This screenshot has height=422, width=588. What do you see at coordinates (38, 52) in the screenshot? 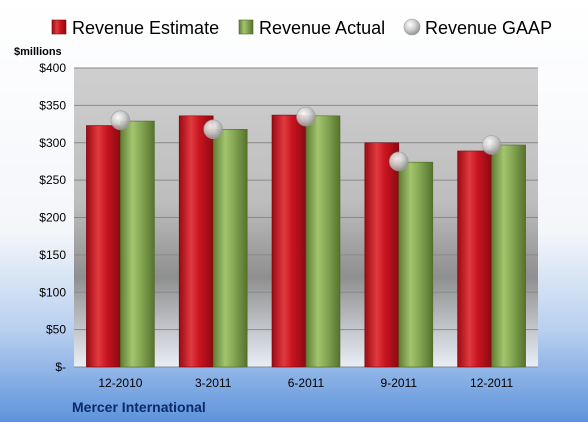
I see `y-axis-unit-label: $millions` at bounding box center [38, 52].